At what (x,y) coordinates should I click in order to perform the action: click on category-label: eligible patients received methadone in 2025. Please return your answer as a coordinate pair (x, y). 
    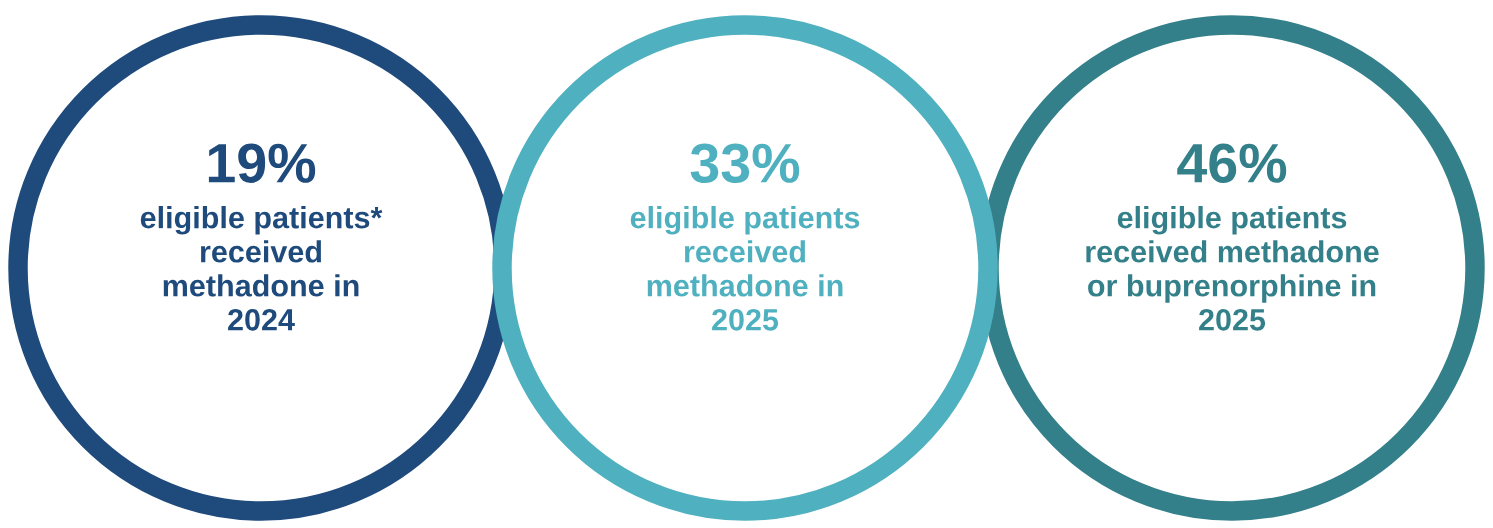
    Looking at the image, I should click on (745, 268).